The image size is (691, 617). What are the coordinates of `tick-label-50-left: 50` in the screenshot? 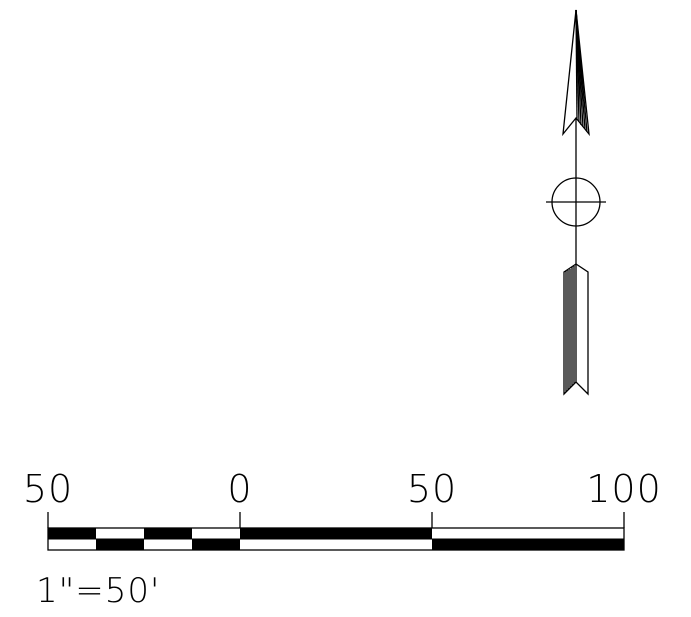 It's located at (48, 489).